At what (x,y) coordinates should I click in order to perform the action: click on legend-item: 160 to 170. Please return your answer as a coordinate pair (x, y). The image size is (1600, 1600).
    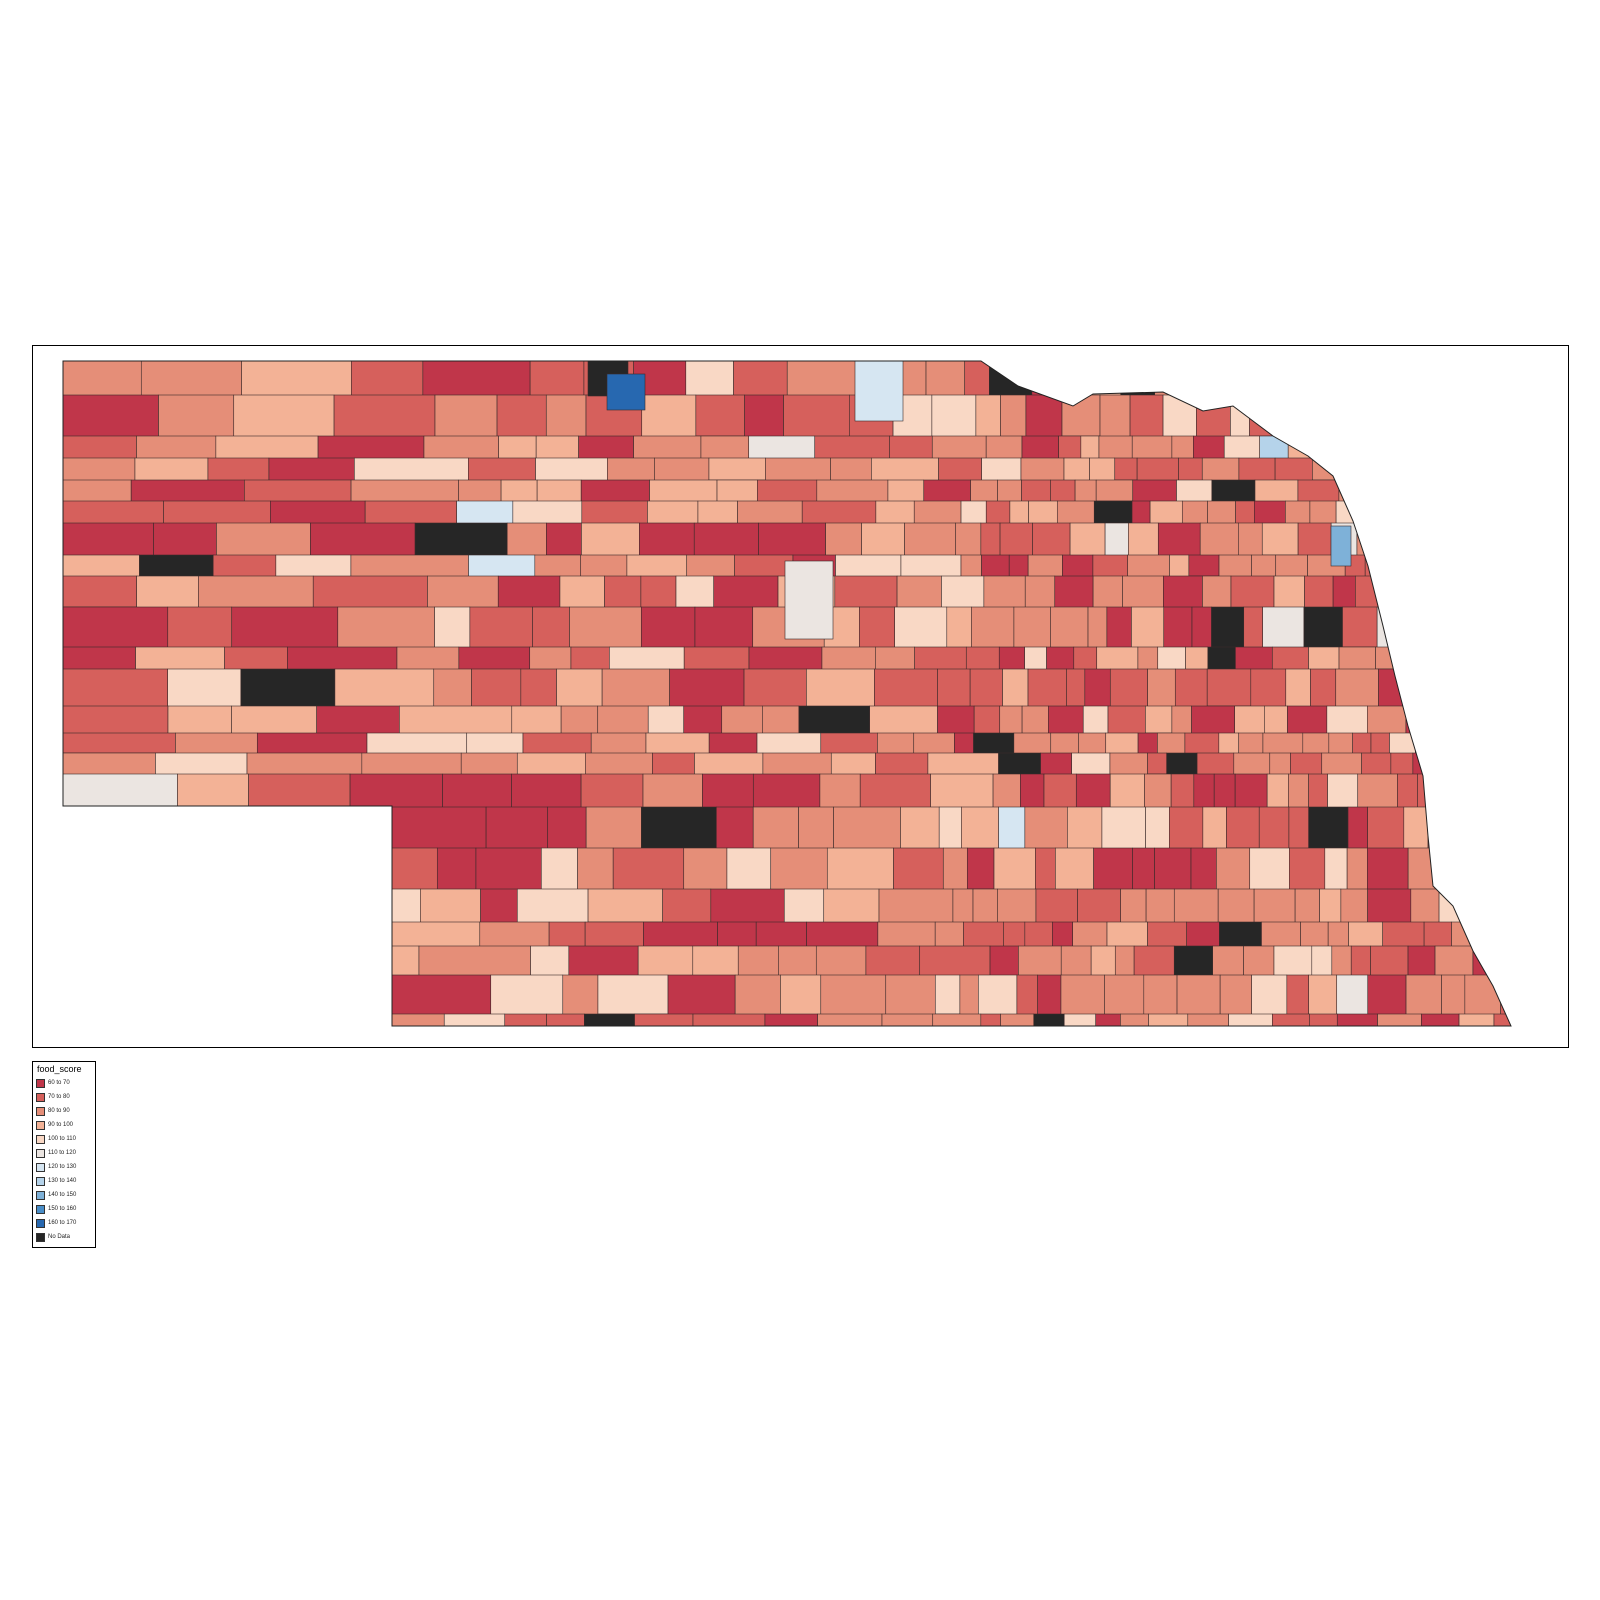
    Looking at the image, I should click on (64, 1223).